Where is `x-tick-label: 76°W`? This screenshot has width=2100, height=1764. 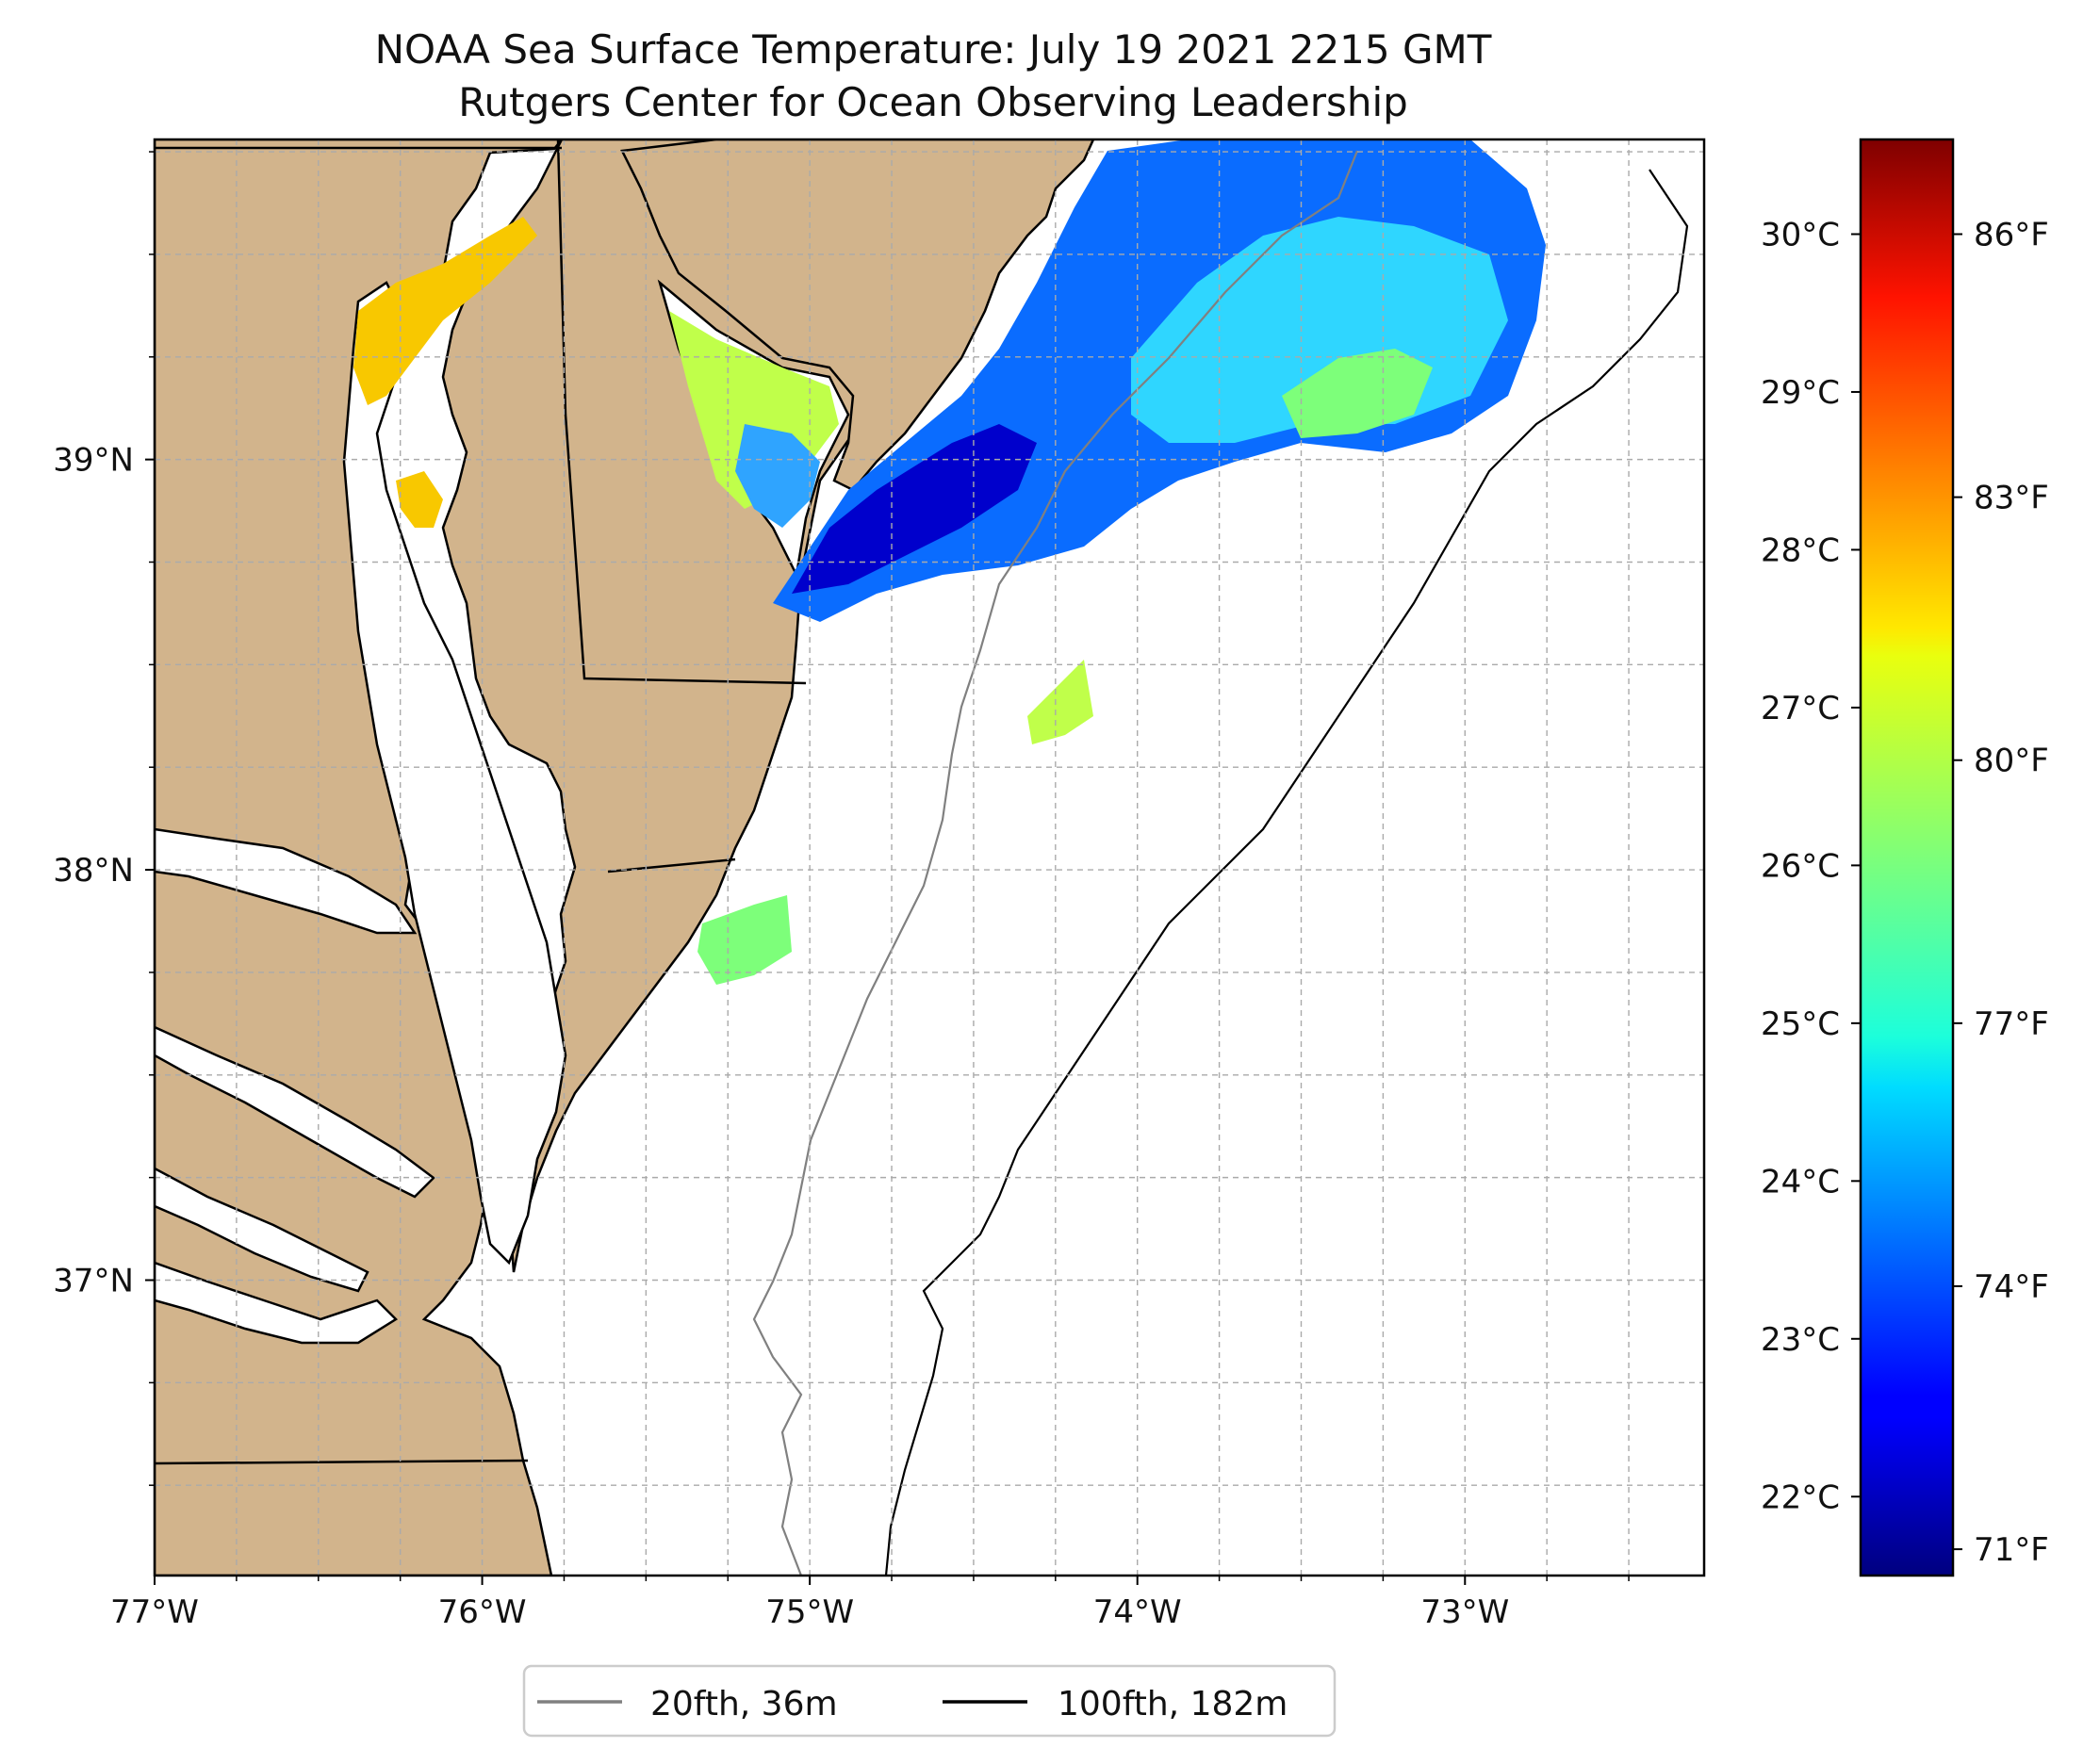 x-tick-label: 76°W is located at coordinates (482, 1612).